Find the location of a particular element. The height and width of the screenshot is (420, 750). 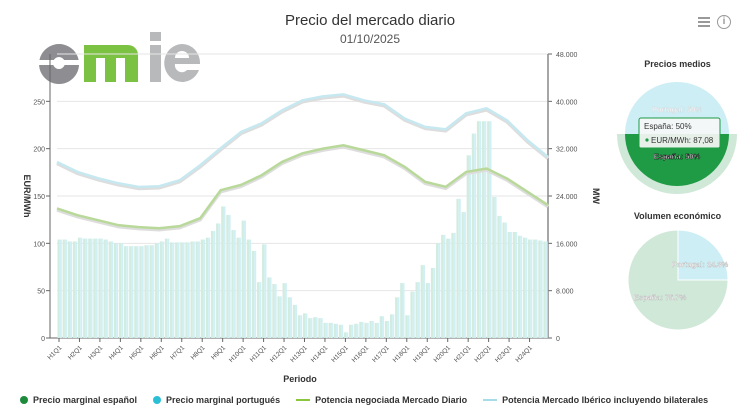

pie-slice-espana is located at coordinates (678, 280).